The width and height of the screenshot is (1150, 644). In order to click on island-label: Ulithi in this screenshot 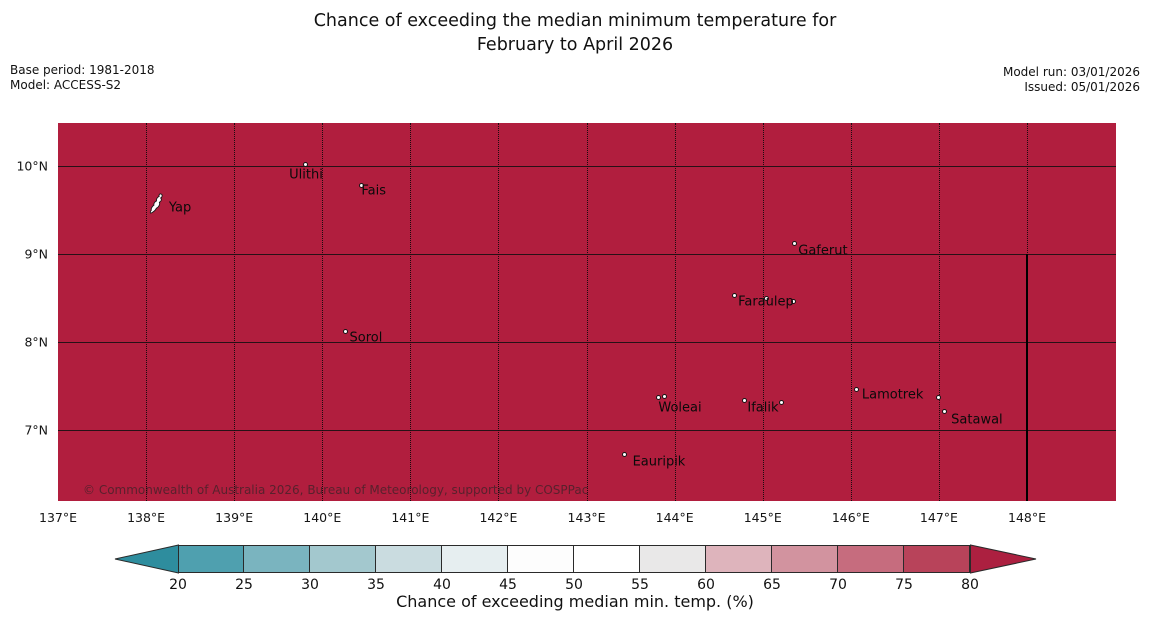, I will do `click(306, 175)`.